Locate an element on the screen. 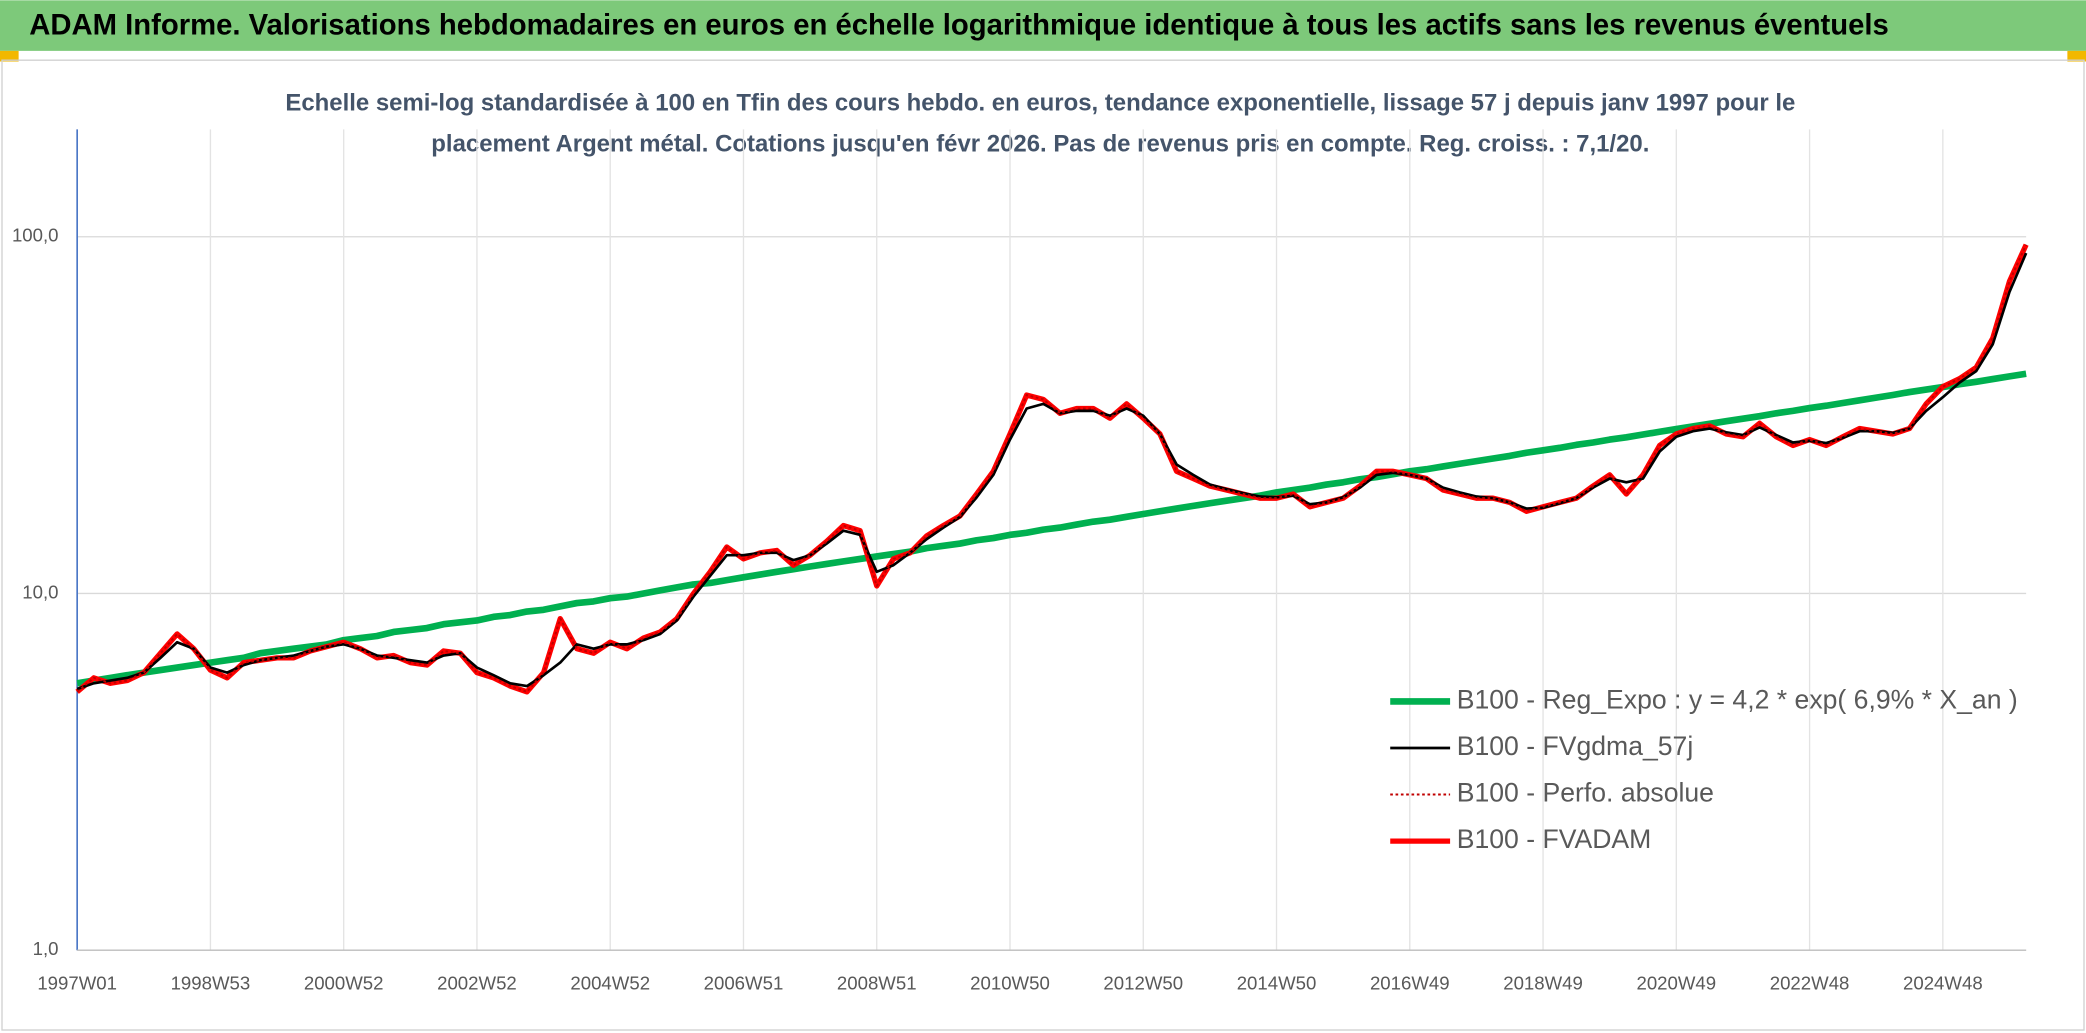 Image resolution: width=2086 pixels, height=1033 pixels. header-band is located at coordinates (1043, 25).